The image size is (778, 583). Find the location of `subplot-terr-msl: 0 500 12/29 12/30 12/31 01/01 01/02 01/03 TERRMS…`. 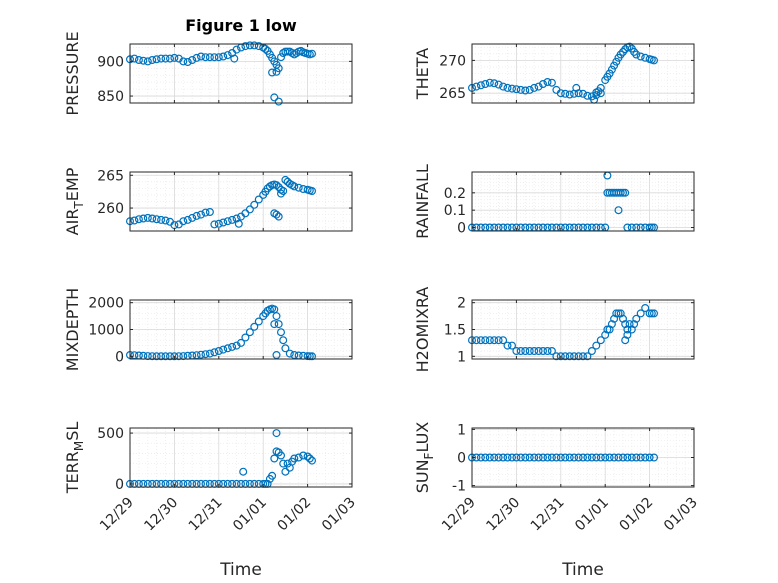

subplot-terr-msl: 0 500 12/29 12/30 12/31 01/01 01/02 01/03 TERRMS… is located at coordinates (211, 501).